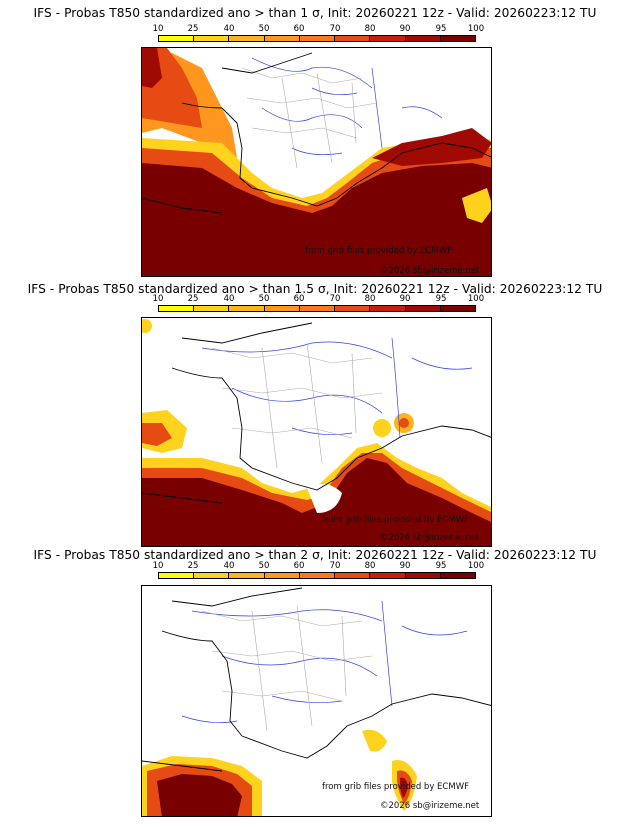  What do you see at coordinates (279, 772) in the screenshot?
I see `probability-field` at bounding box center [279, 772].